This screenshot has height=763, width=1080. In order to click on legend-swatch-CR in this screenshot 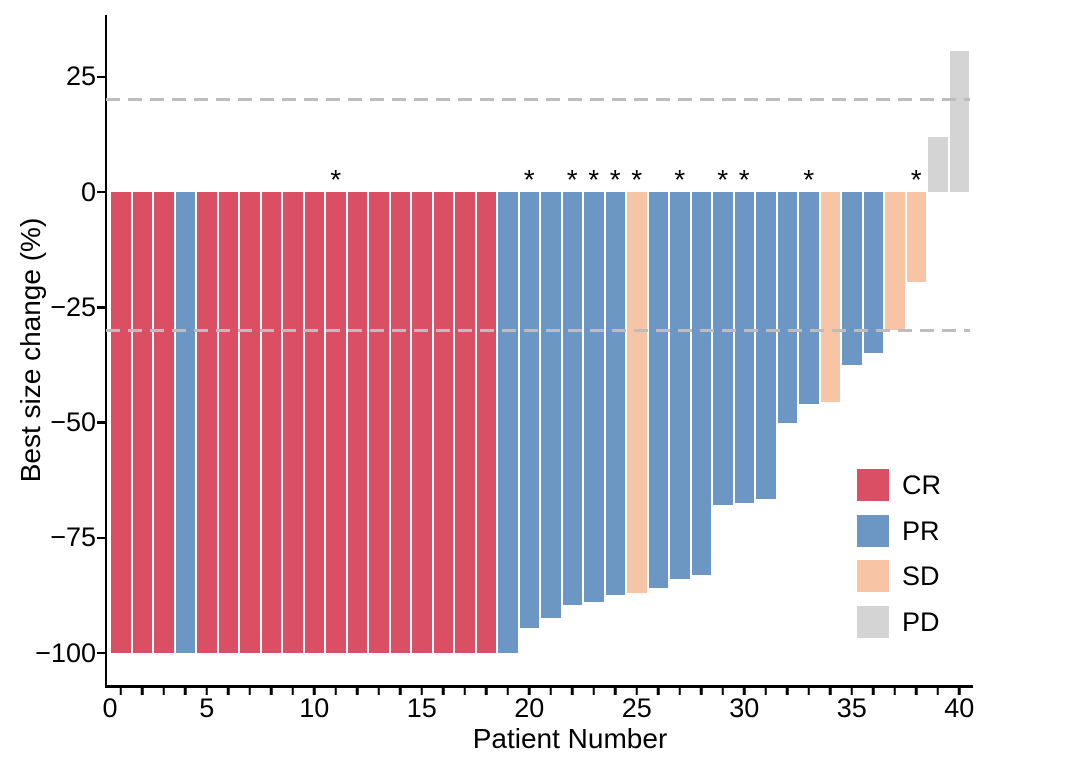, I will do `click(873, 485)`.